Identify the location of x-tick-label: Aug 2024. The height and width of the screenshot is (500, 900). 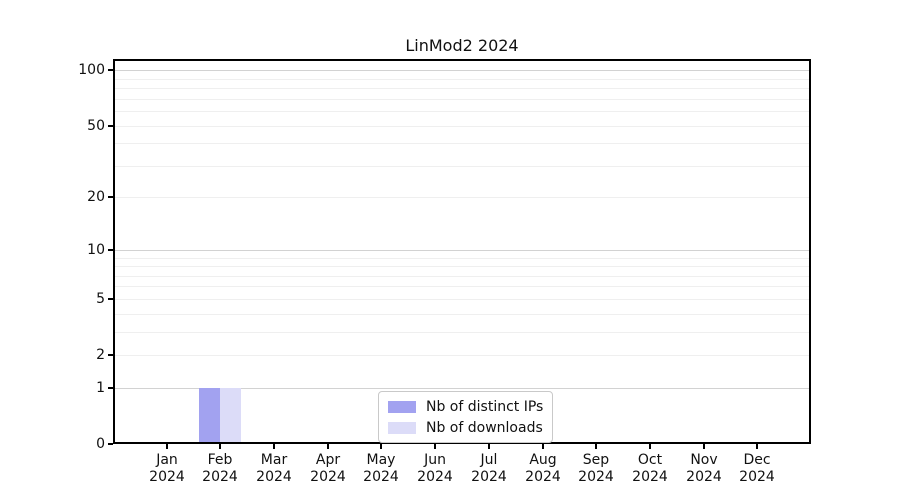
(543, 469).